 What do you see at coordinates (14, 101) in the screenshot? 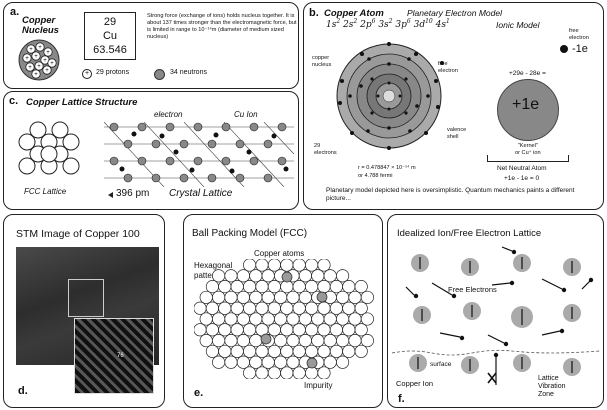
I see `panel-c-label: c.` at bounding box center [14, 101].